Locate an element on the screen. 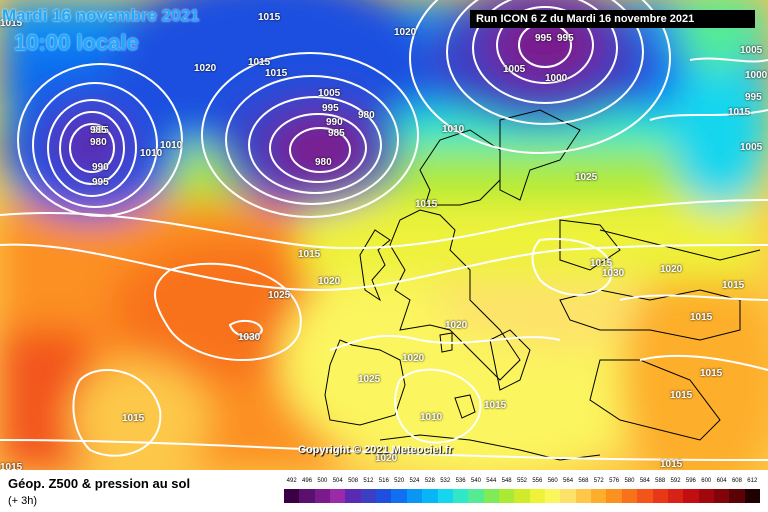  scale-tick-label: 544 is located at coordinates (491, 481).